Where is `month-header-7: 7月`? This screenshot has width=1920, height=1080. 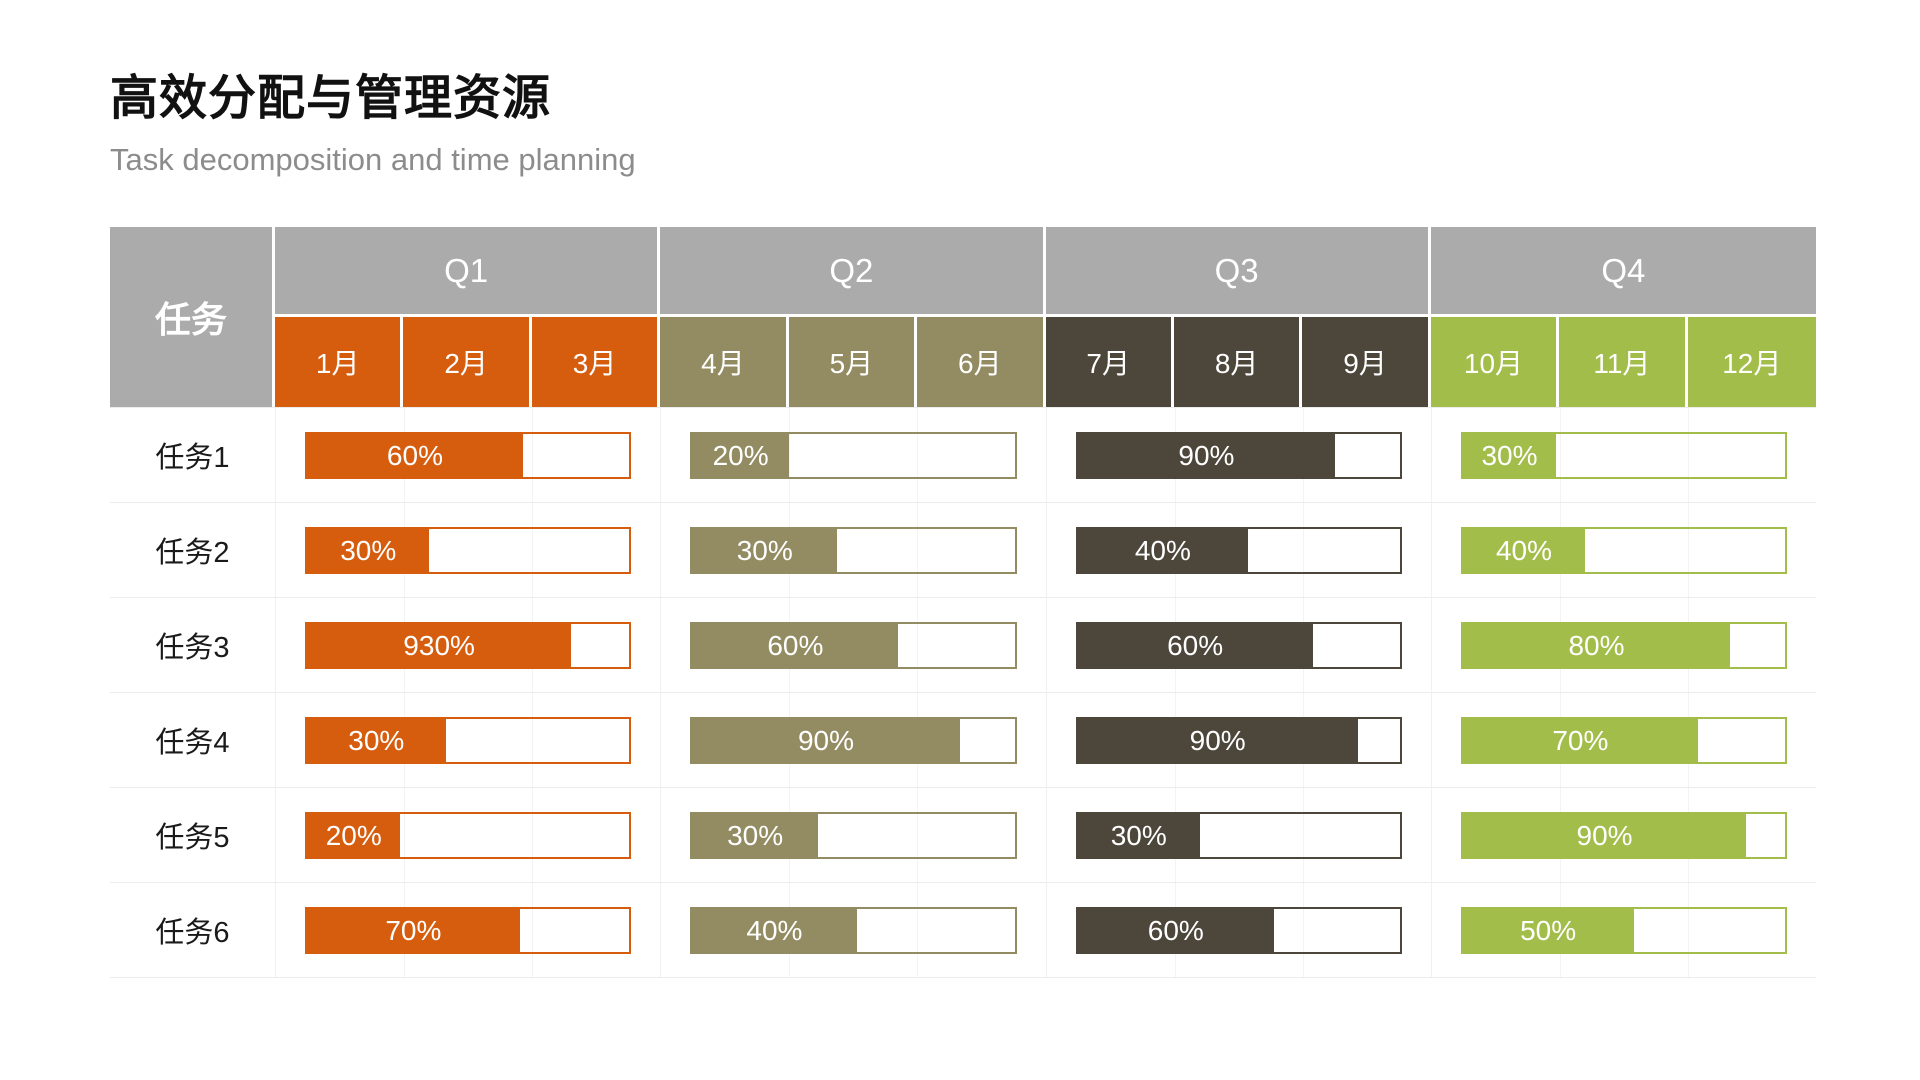
month-header-7: 7月 is located at coordinates (1109, 362).